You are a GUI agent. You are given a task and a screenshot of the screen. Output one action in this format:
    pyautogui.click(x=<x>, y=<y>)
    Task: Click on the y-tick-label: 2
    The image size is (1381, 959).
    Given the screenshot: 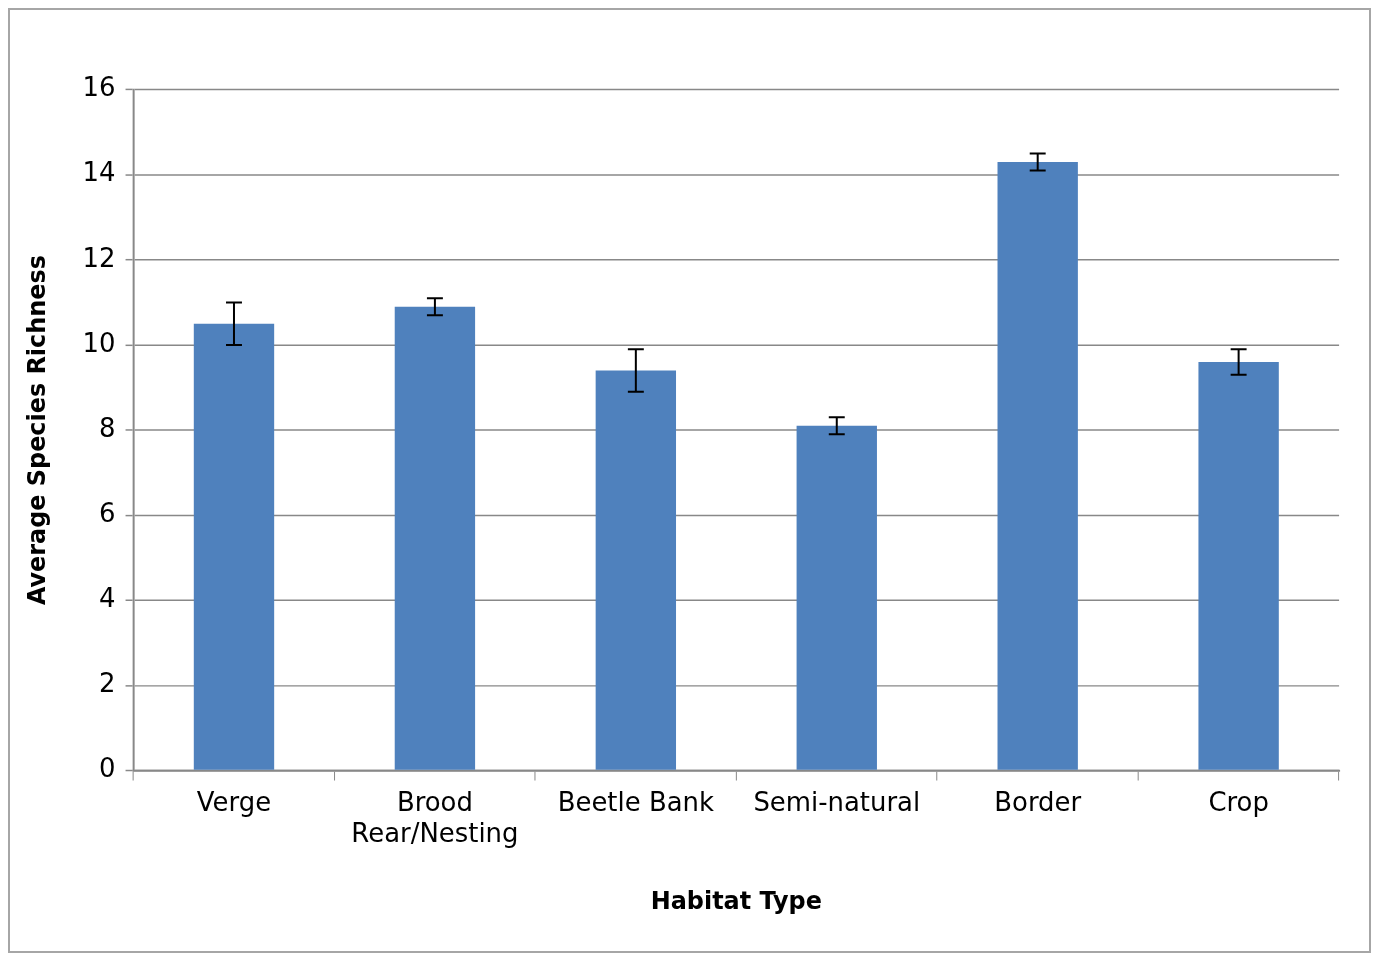 What is the action you would take?
    pyautogui.click(x=107, y=683)
    